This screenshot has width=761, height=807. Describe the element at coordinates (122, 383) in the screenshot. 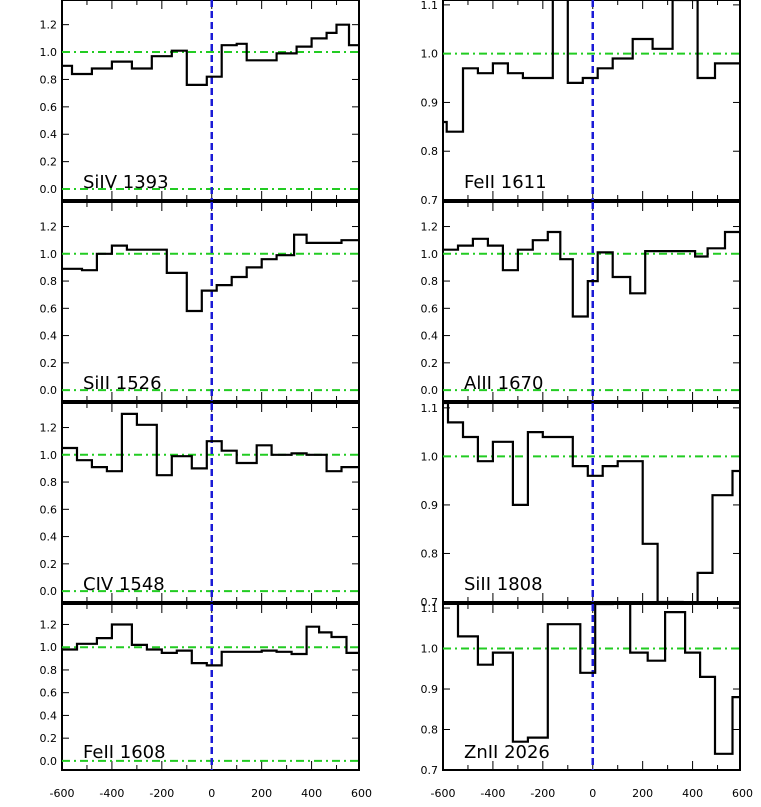

I see `panel-label: SiII 1526` at that location.